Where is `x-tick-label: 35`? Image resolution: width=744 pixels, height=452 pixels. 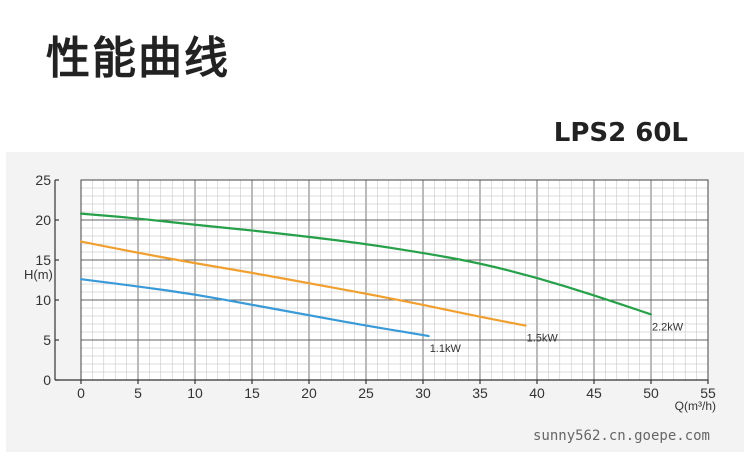 x-tick-label: 35 is located at coordinates (480, 393).